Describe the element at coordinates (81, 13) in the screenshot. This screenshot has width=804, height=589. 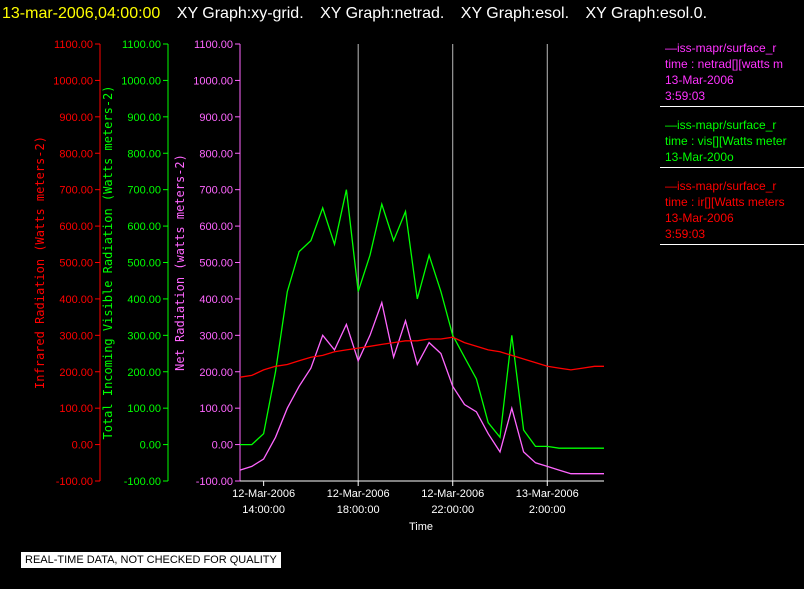
I see `header-timestamp: 13-mar-2006,04:00:00` at that location.